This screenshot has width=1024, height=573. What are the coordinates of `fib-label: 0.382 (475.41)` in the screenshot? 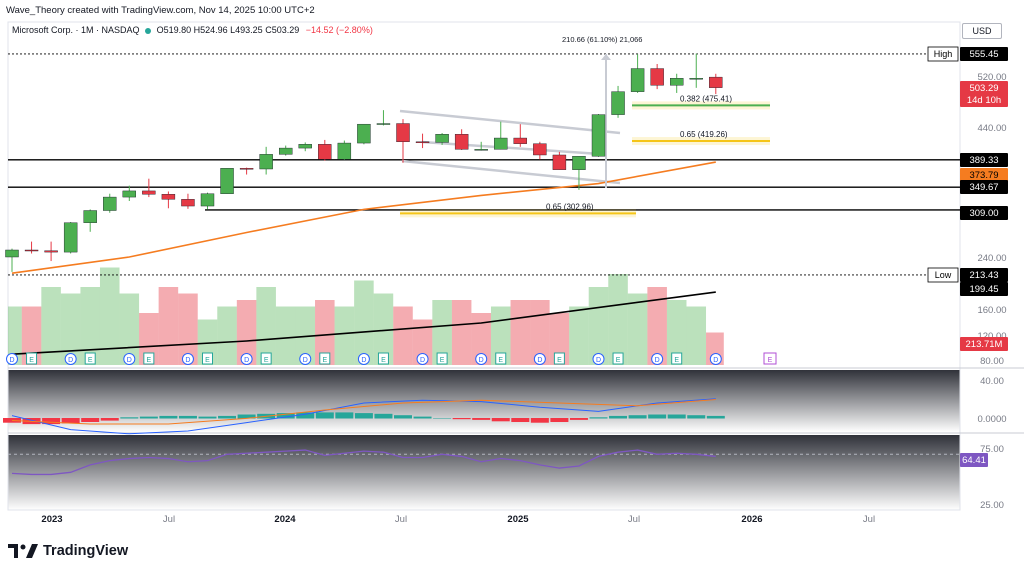 It's located at (706, 98).